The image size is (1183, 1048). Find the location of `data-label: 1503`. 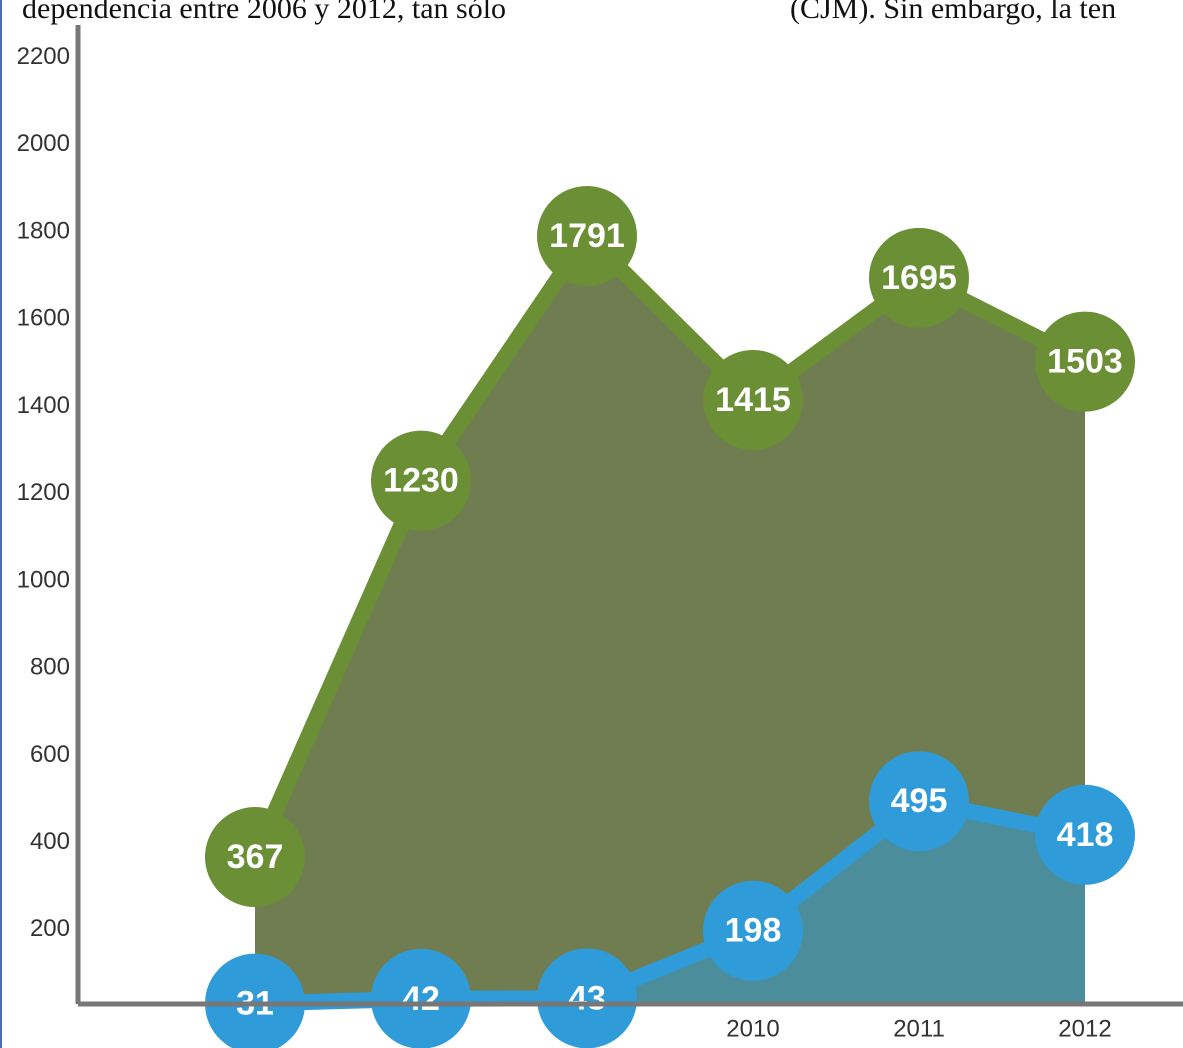

data-label: 1503 is located at coordinates (1085, 362).